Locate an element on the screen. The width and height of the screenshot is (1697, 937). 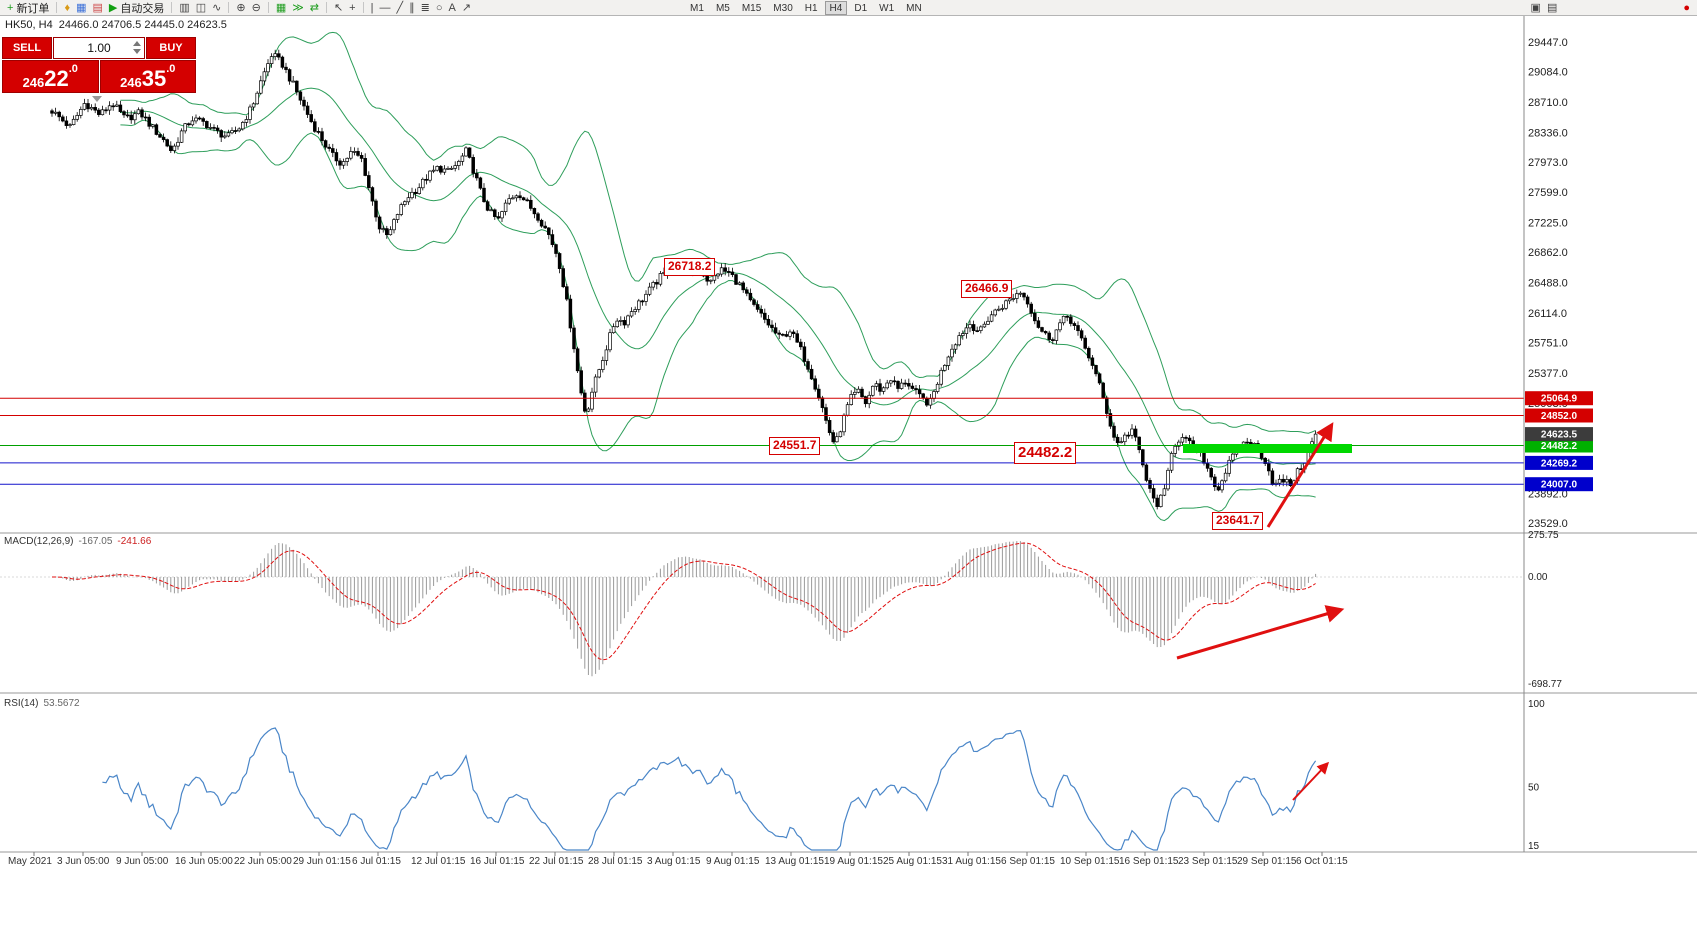
svg-text: 24852.0 is located at coordinates (1559, 416).